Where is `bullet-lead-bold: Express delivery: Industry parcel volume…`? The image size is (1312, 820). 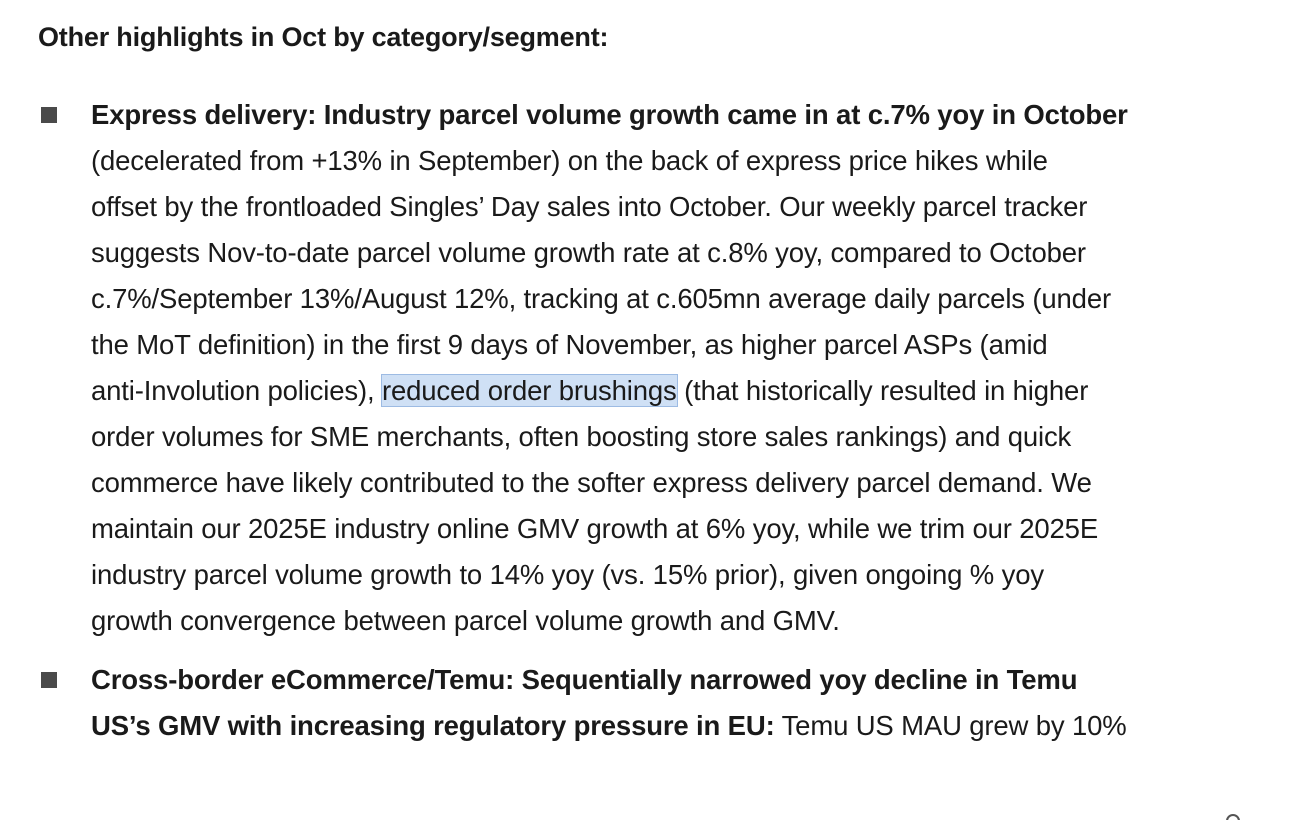 bullet-lead-bold: Express delivery: Industry parcel volume… is located at coordinates (609, 114).